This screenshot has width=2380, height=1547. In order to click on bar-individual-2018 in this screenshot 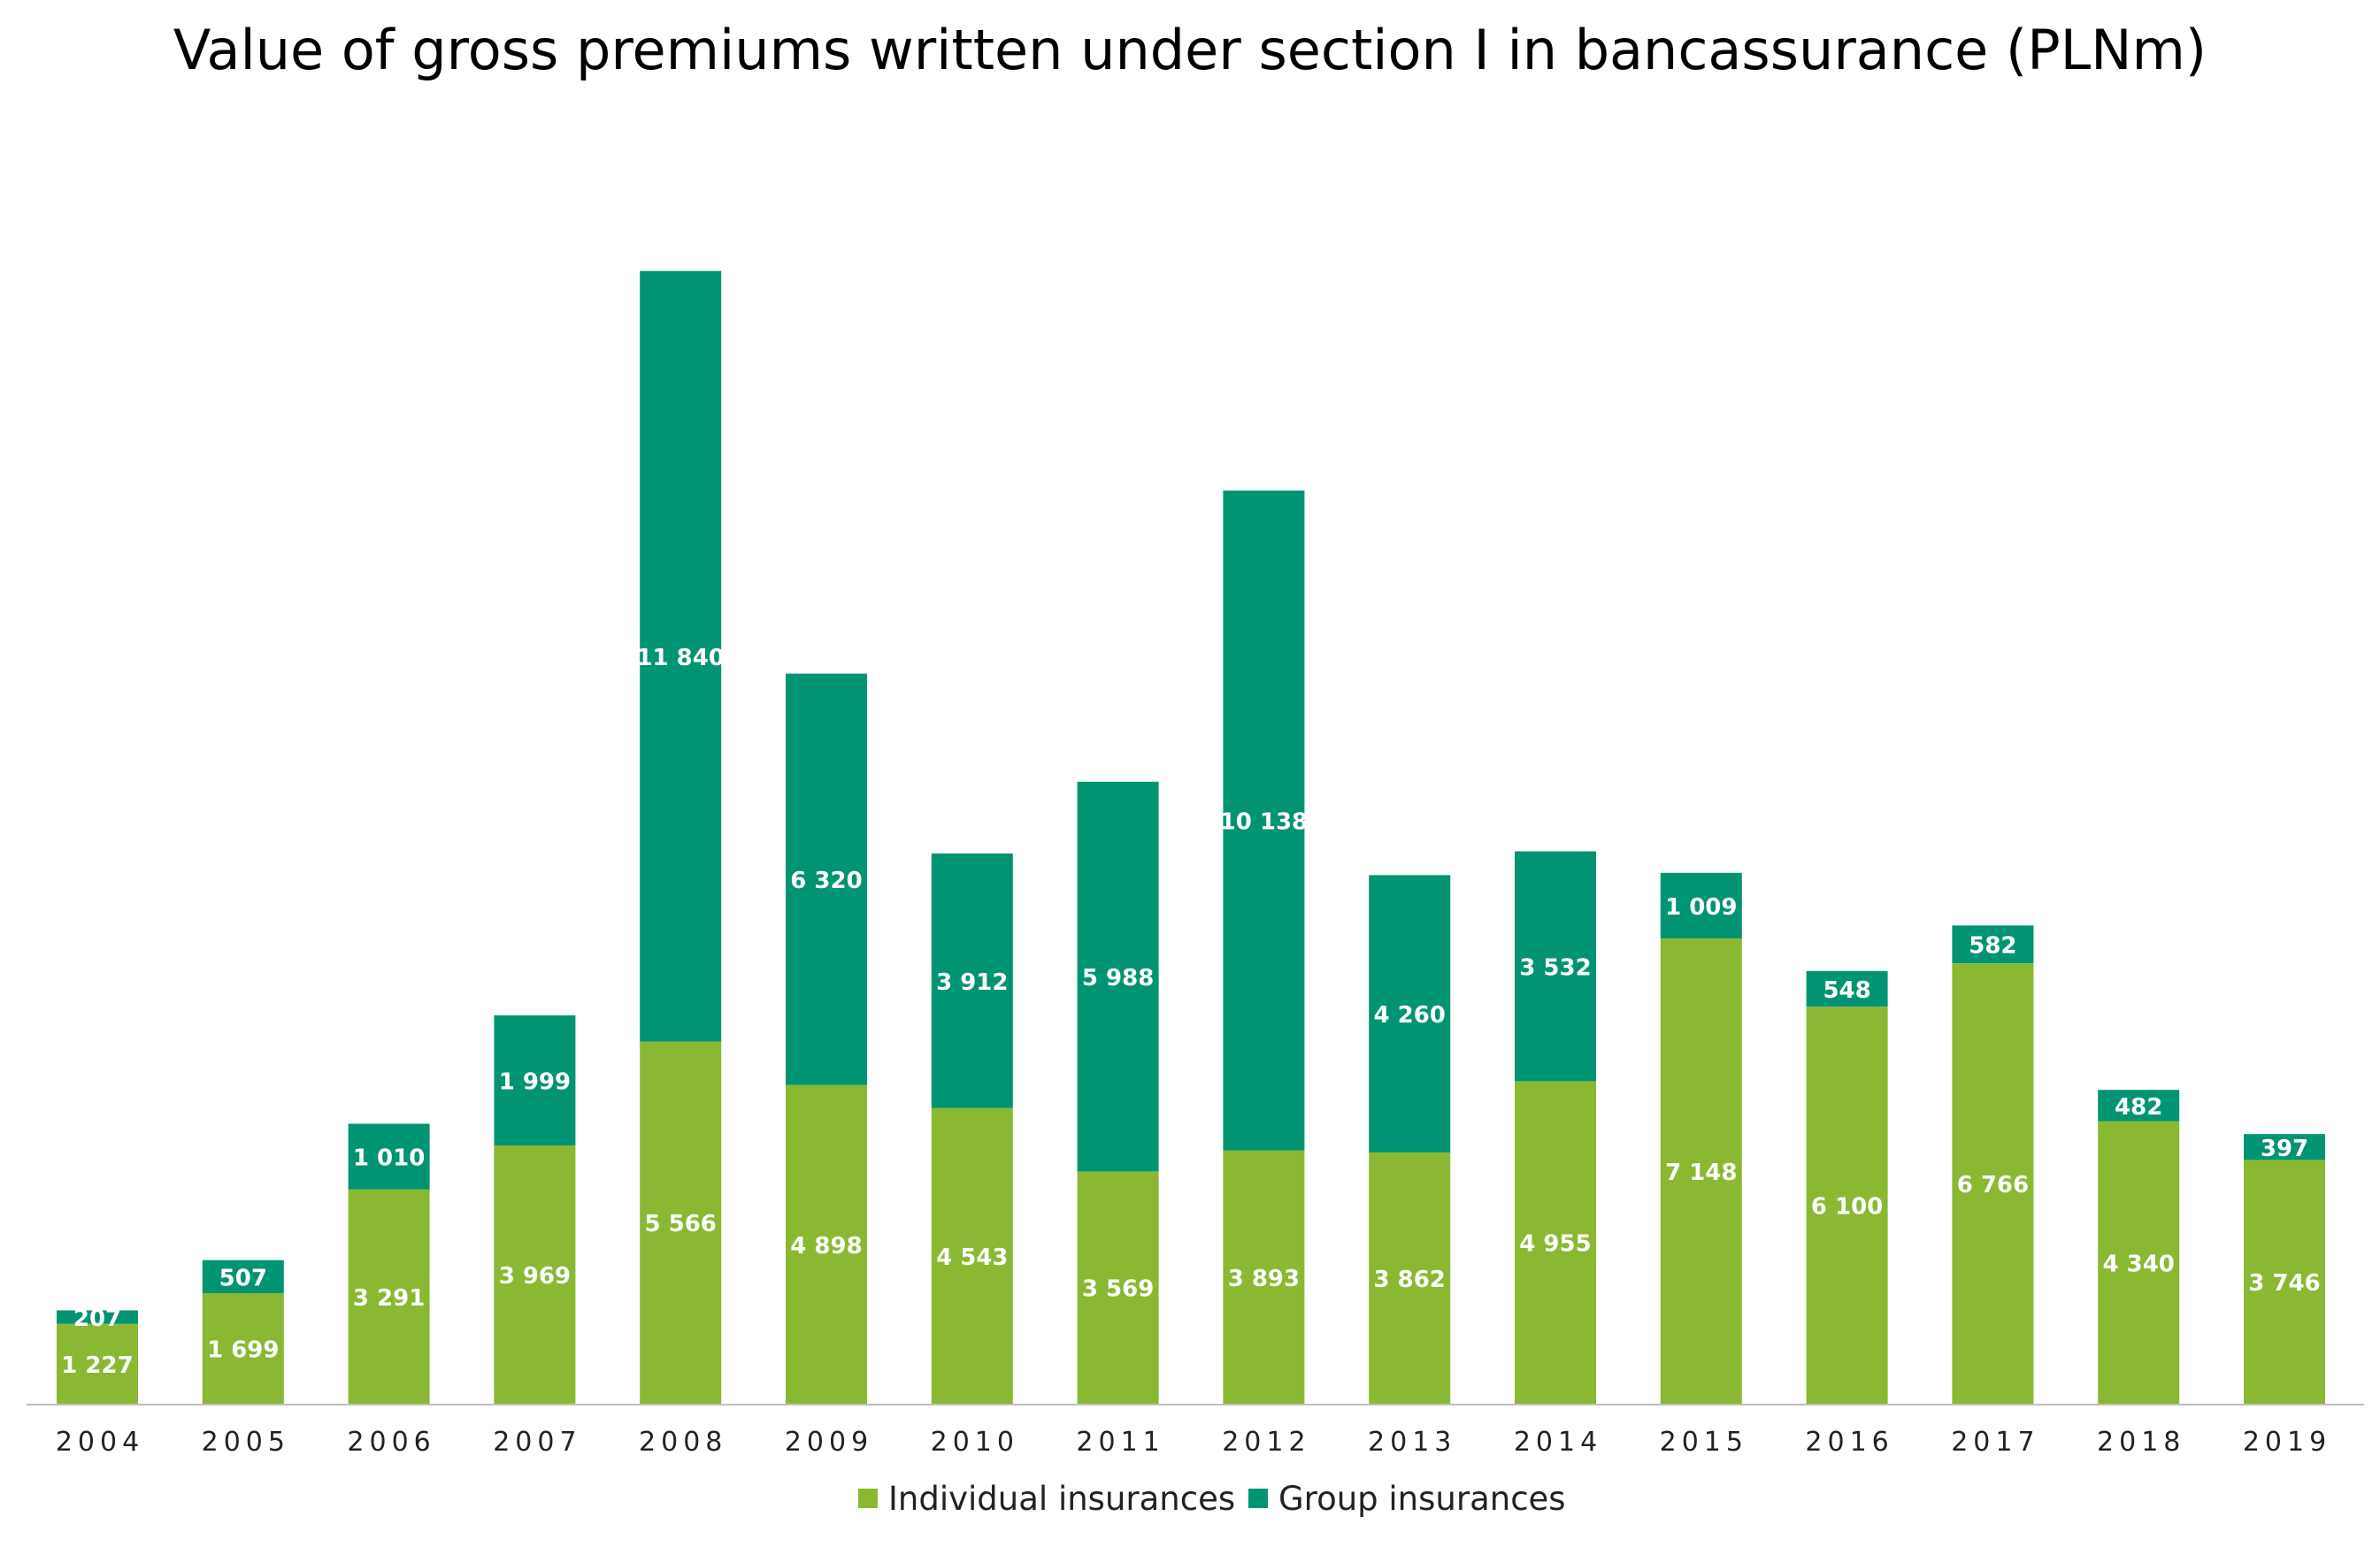, I will do `click(2139, 1262)`.